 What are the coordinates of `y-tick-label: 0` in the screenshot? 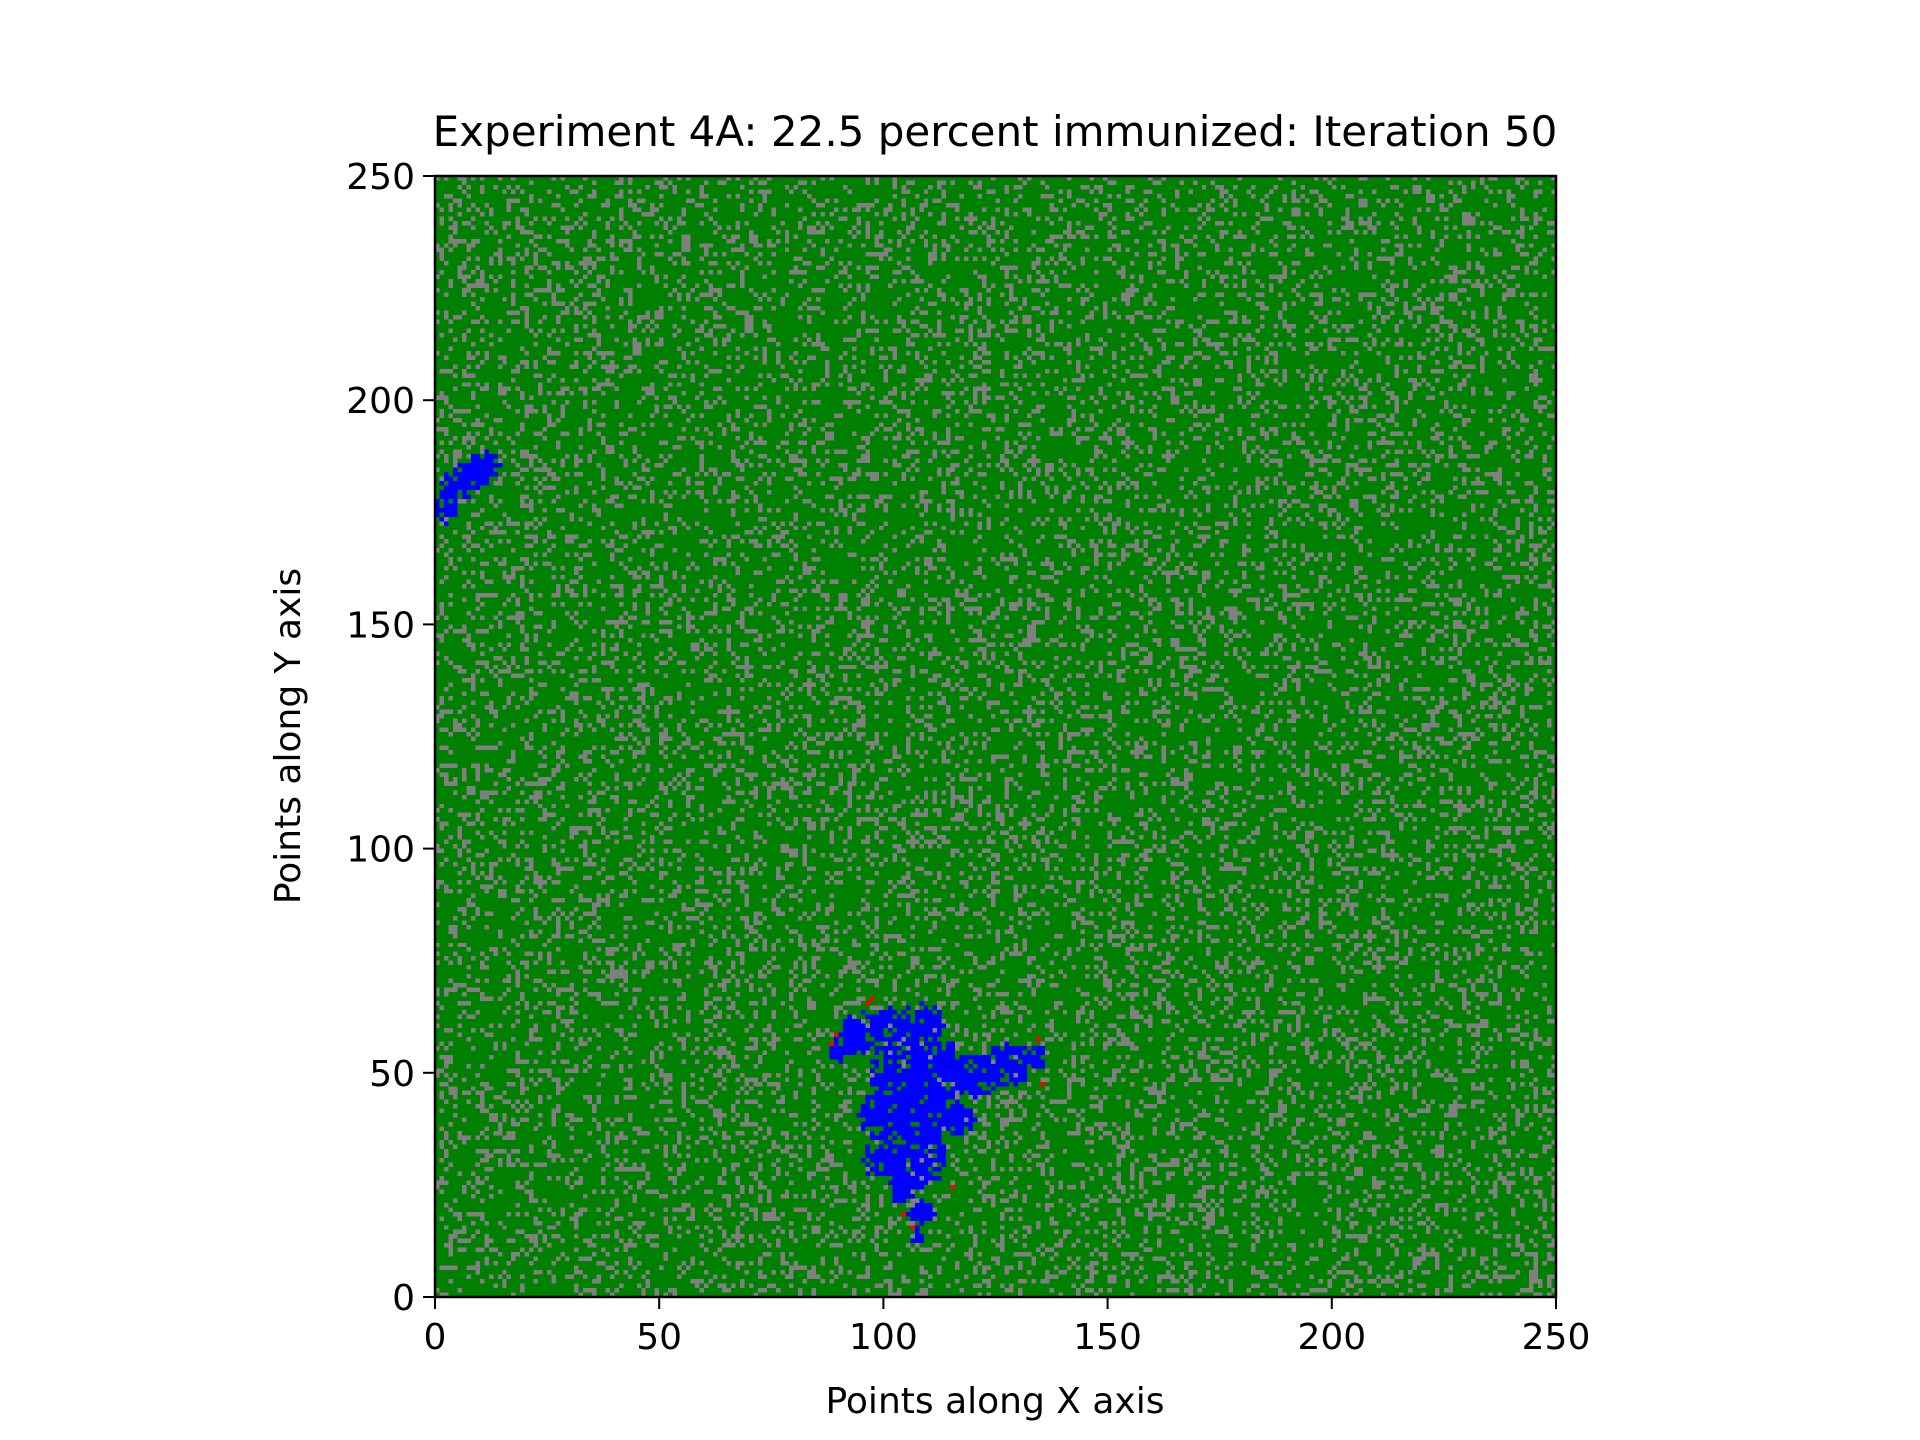 It's located at (403, 1298).